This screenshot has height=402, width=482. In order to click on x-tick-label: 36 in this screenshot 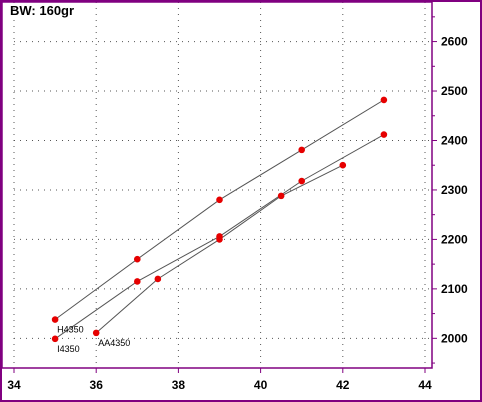, I will do `click(97, 385)`.